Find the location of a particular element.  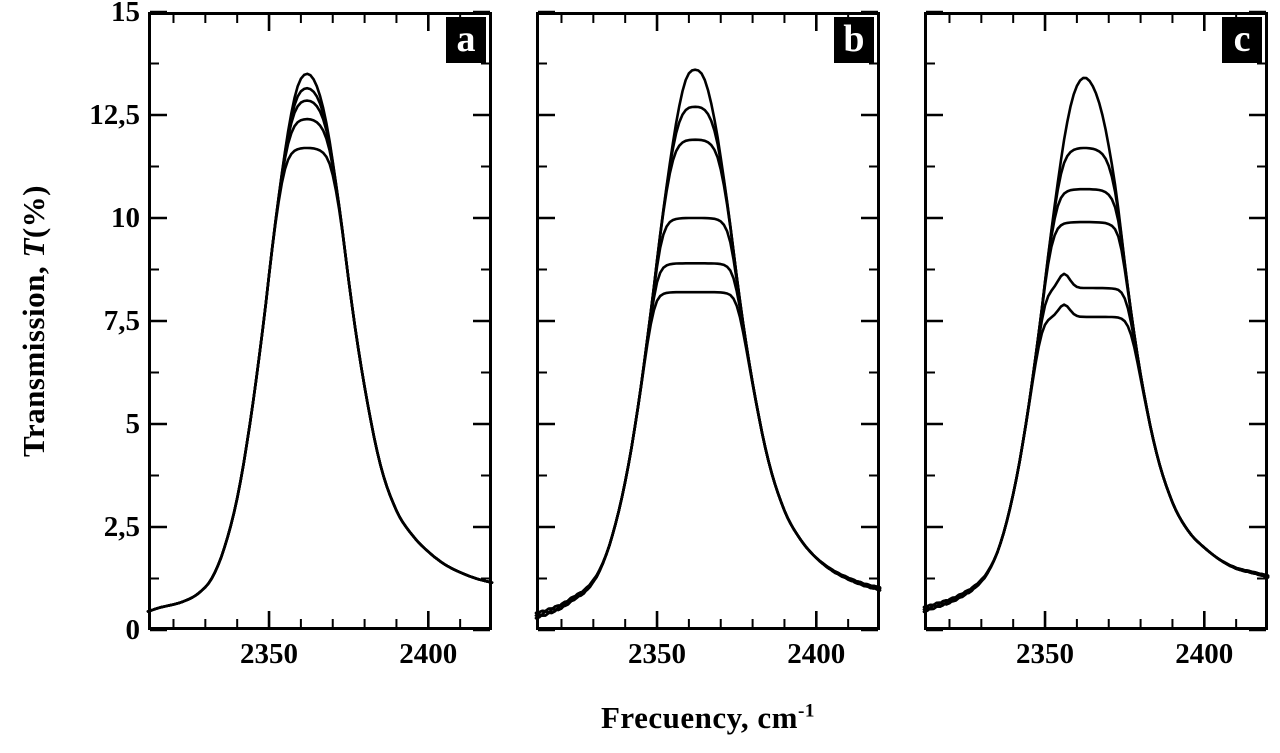

y-axis-label: Transmission, T(%) is located at coordinates (34, 321).